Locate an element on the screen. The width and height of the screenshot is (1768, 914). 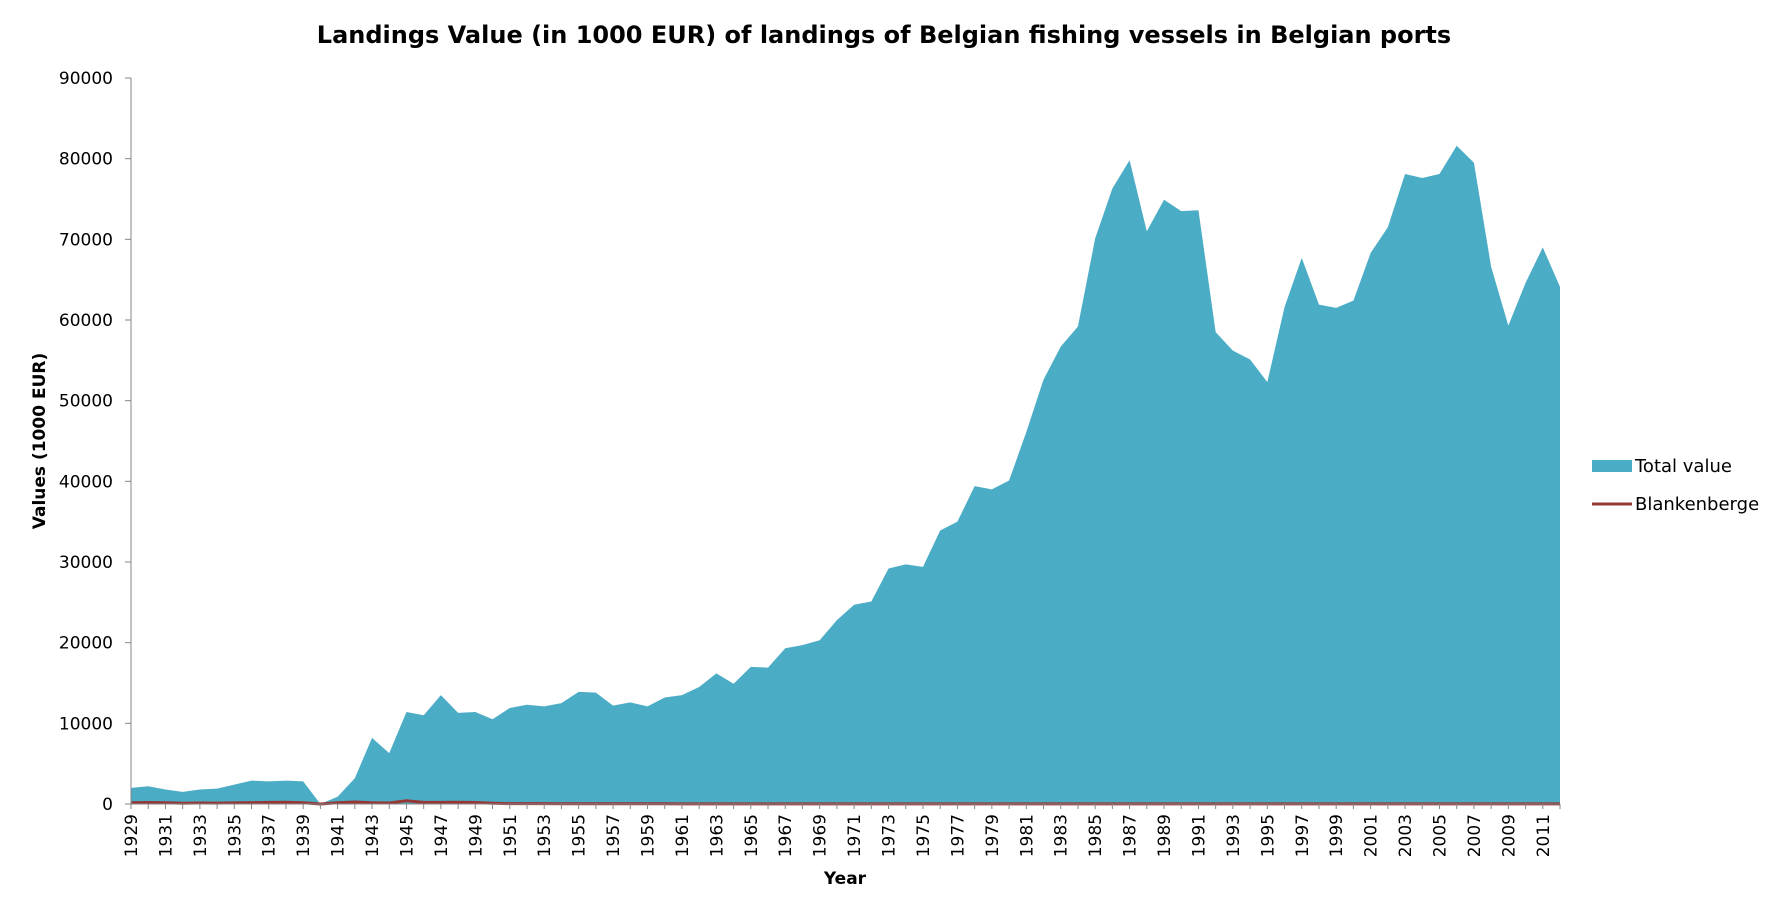
y-axis-title: Values (1000 EUR) is located at coordinates (40, 441).